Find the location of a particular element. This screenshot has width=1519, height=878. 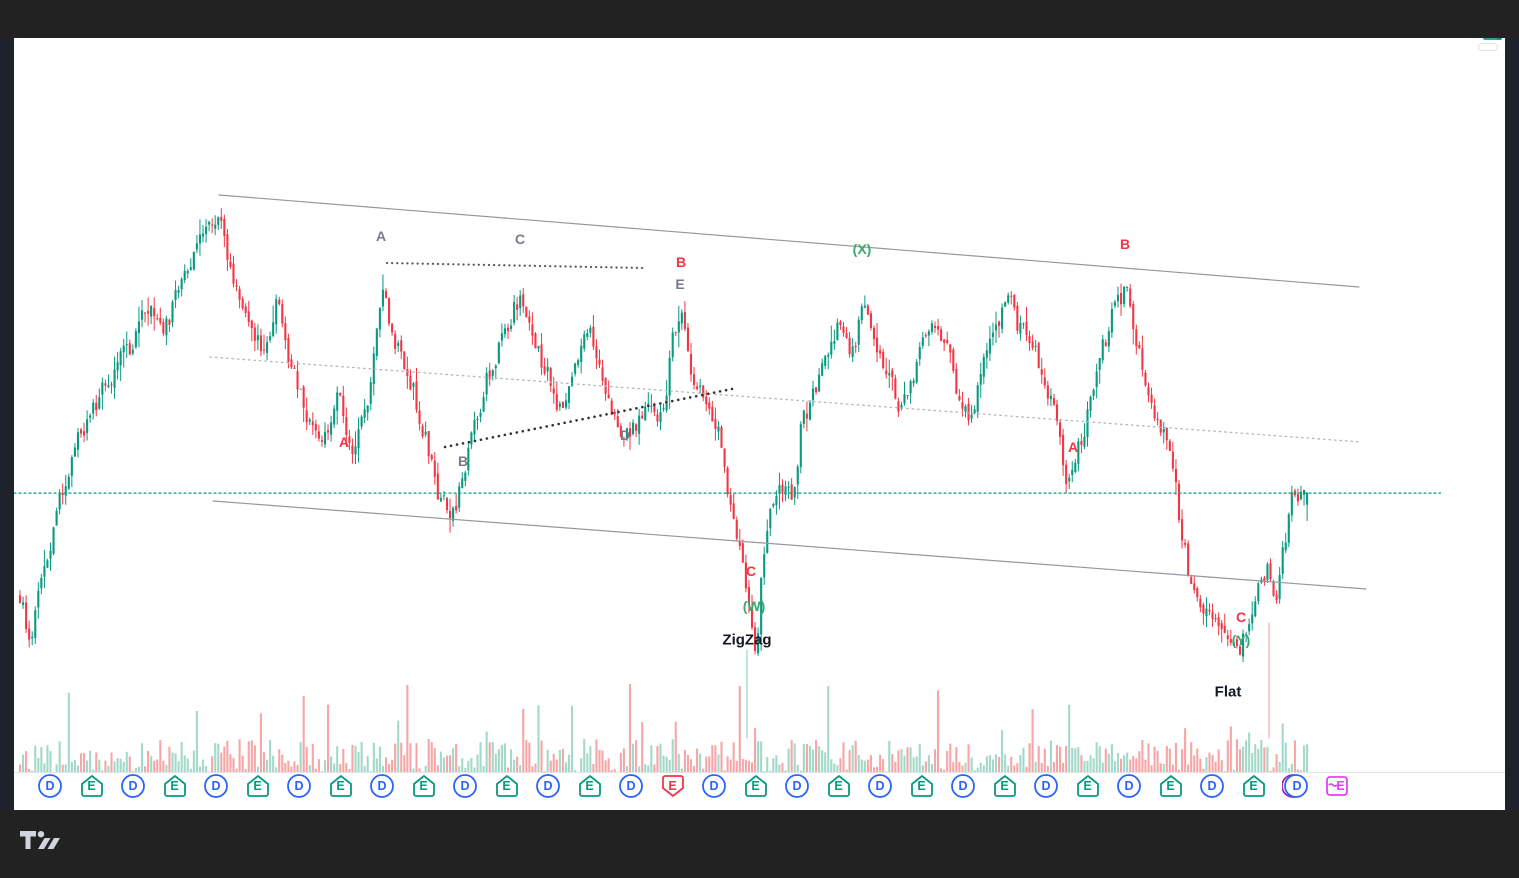

wave-label-zigzag: ZigZag is located at coordinates (747, 640).